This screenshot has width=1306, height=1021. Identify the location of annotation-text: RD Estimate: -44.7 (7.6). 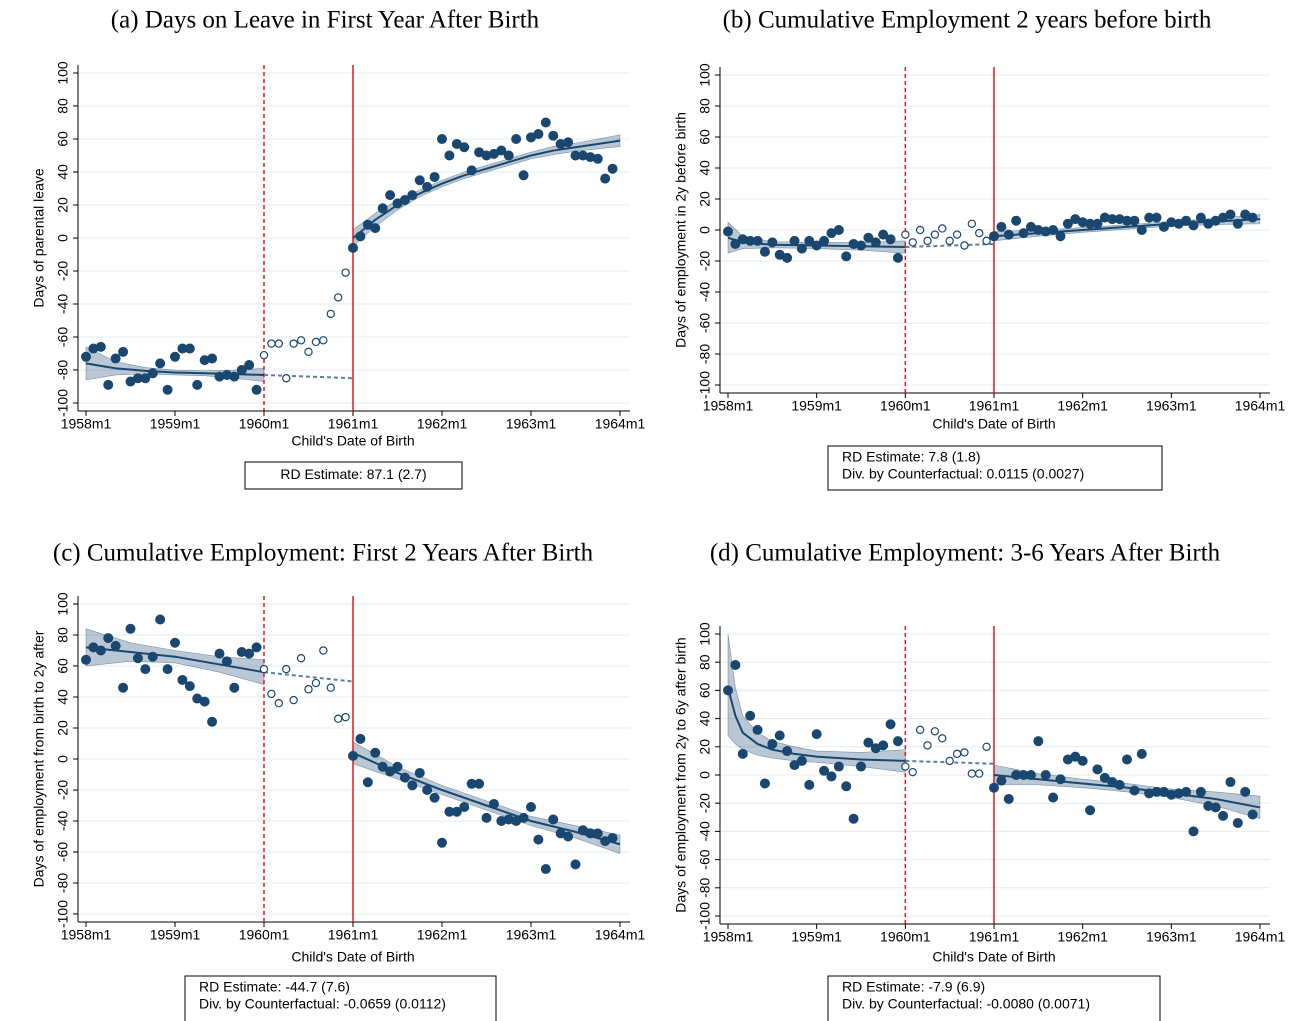
(274, 987).